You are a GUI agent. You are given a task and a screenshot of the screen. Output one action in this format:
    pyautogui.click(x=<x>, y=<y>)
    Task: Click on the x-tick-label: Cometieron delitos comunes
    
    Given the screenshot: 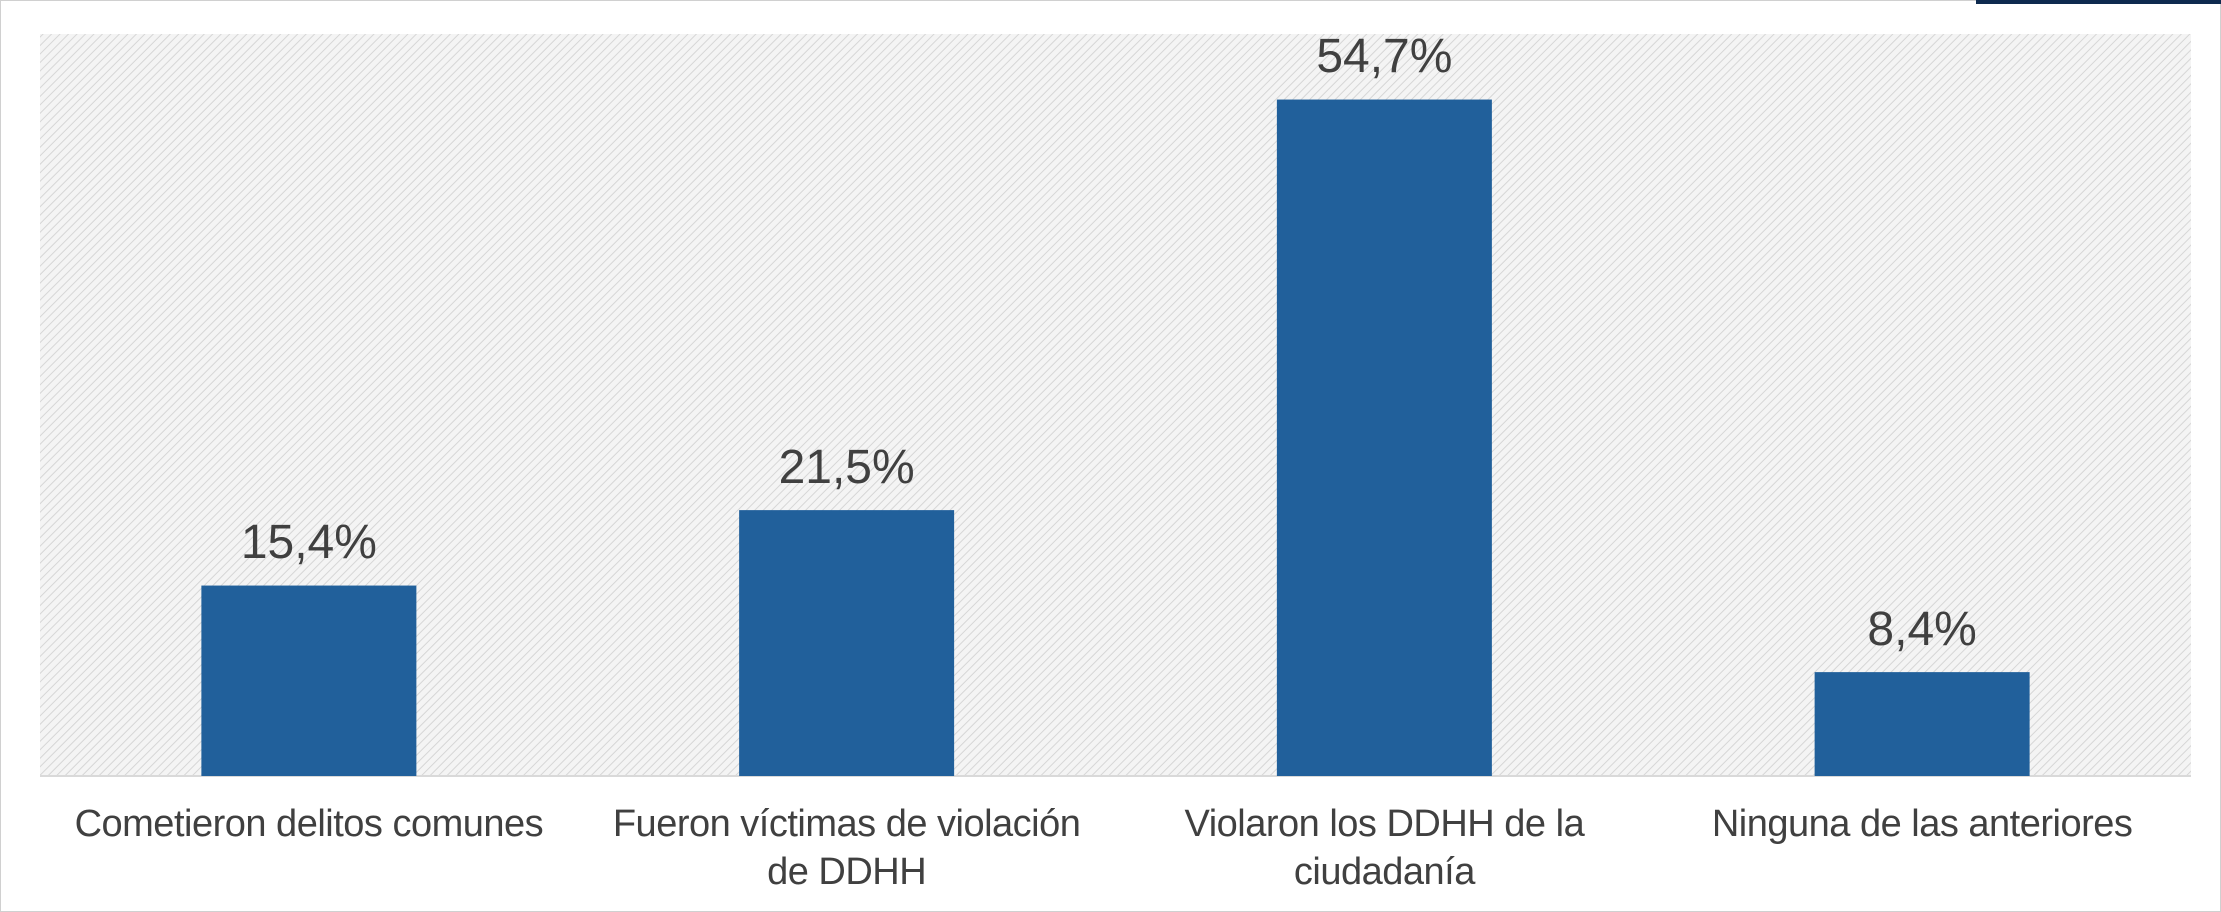 What is the action you would take?
    pyautogui.click(x=309, y=824)
    